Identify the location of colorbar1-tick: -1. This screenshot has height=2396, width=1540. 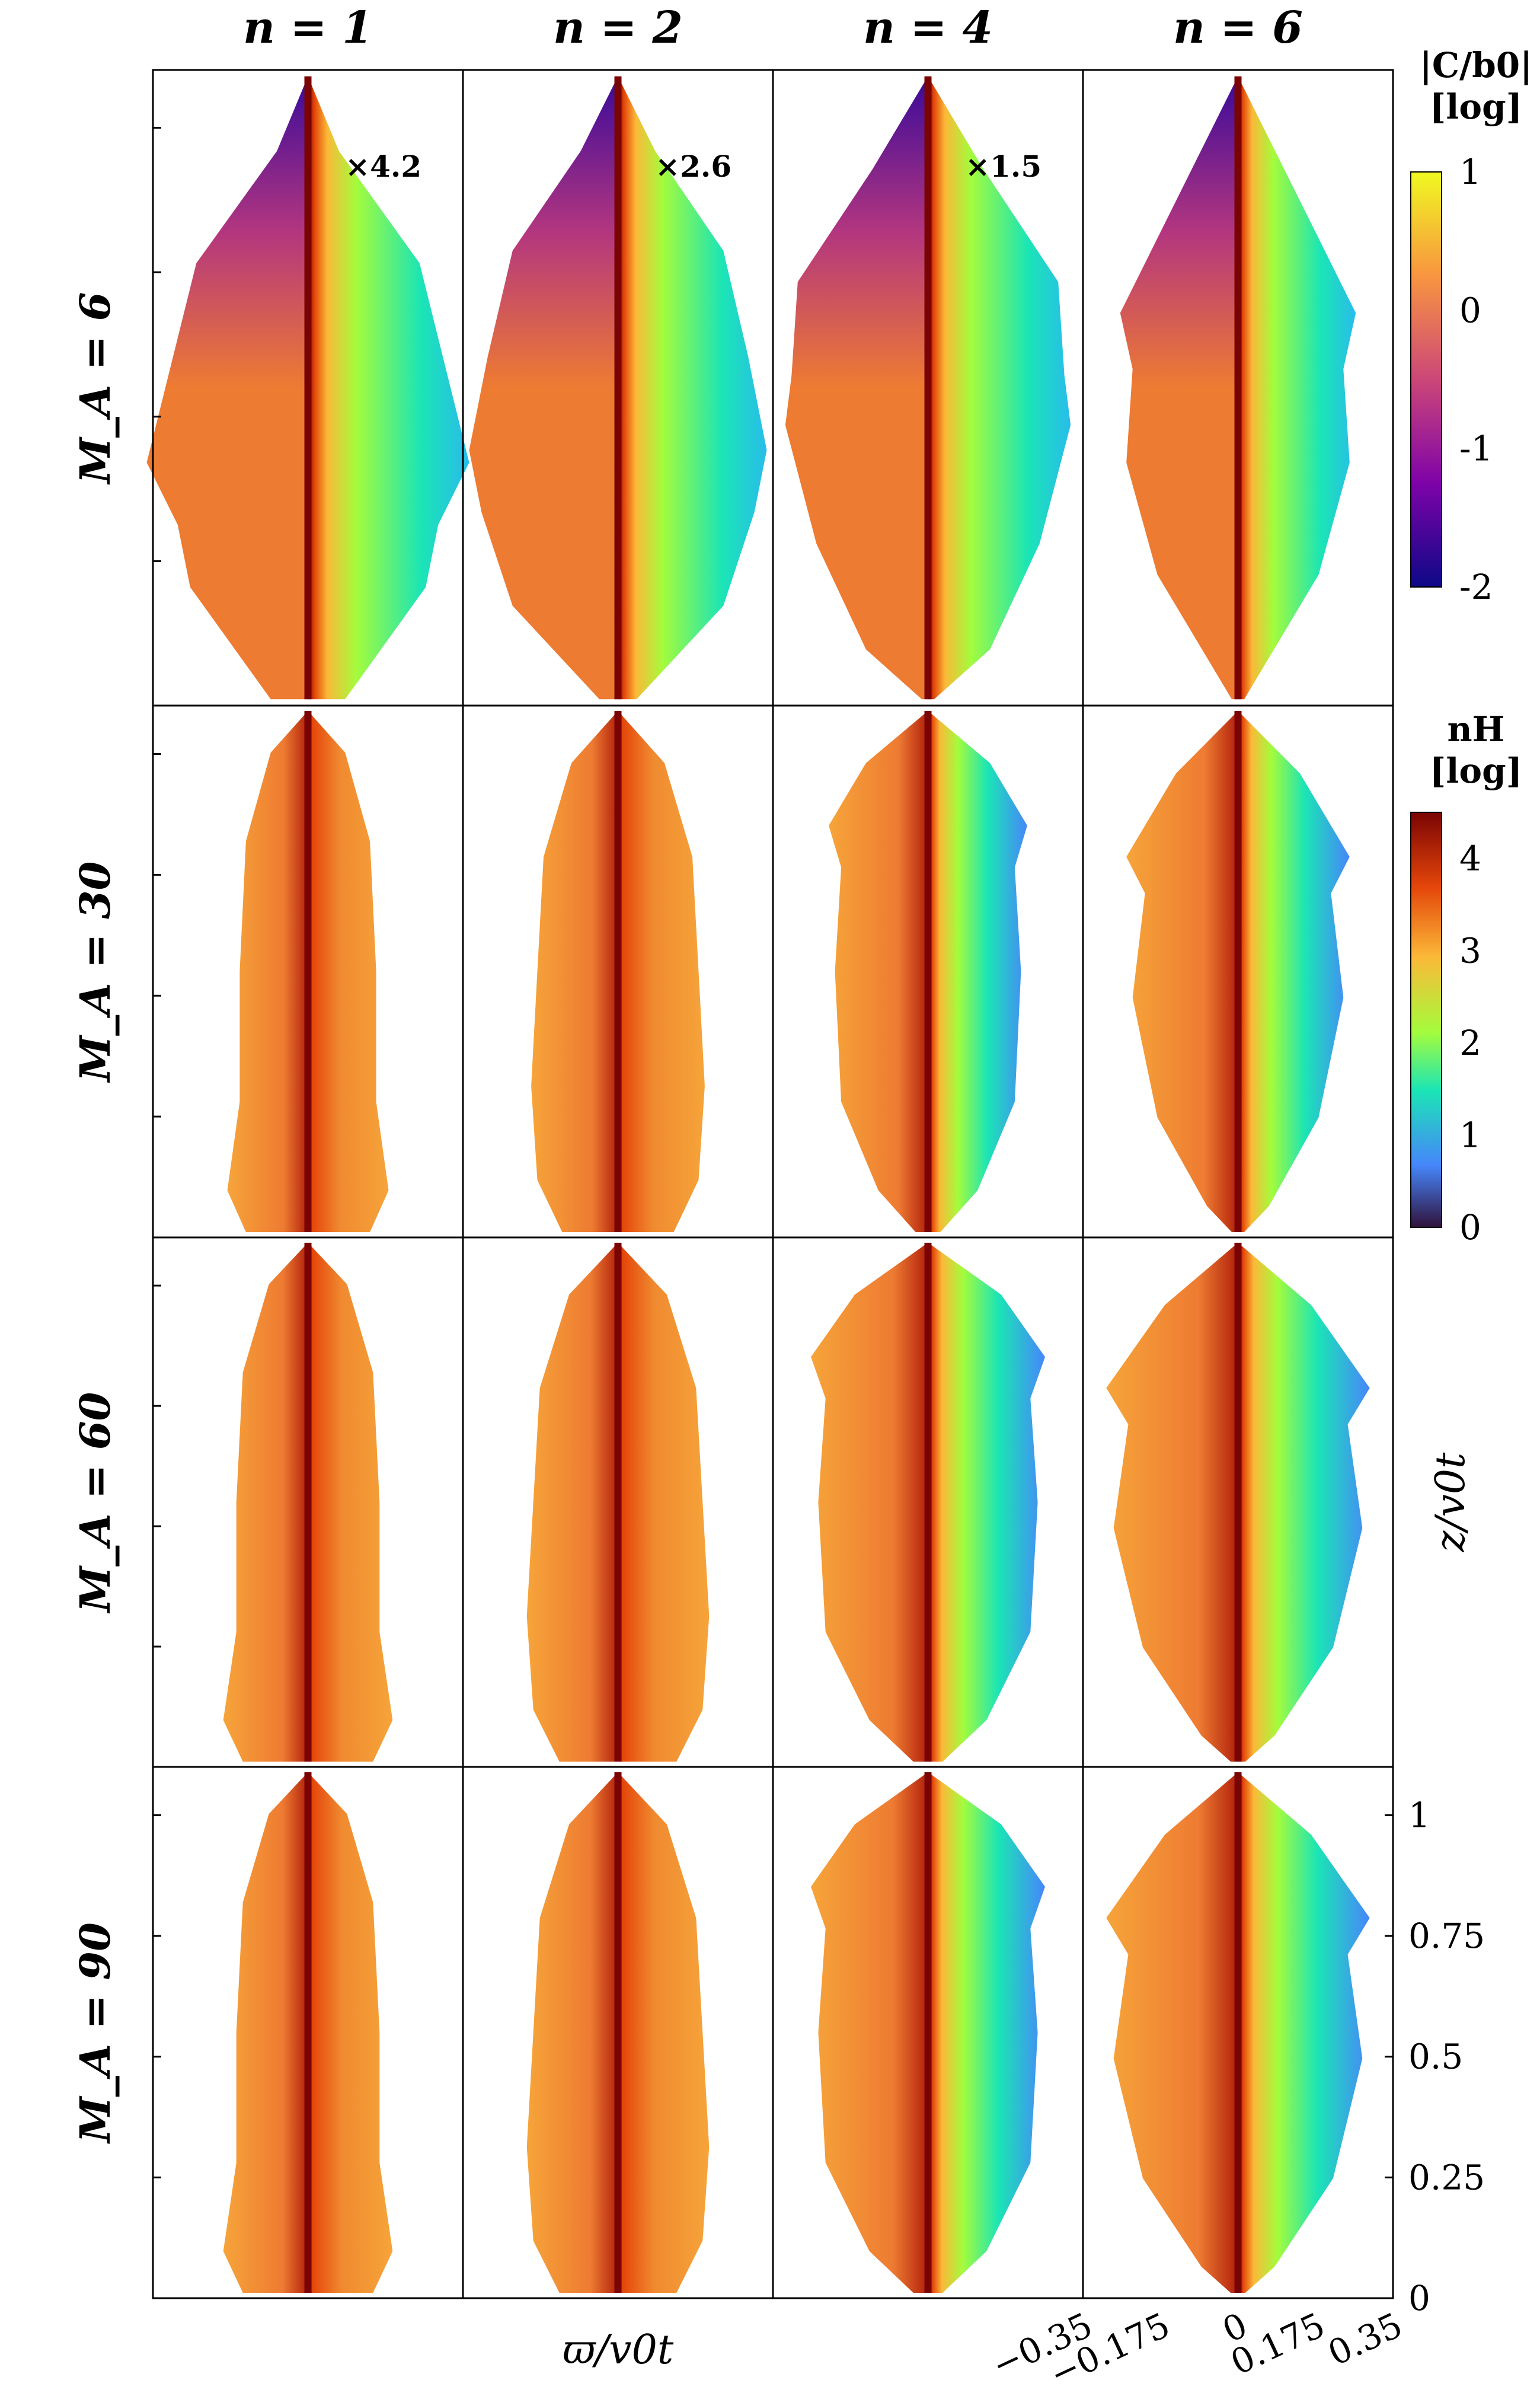
(1476, 449).